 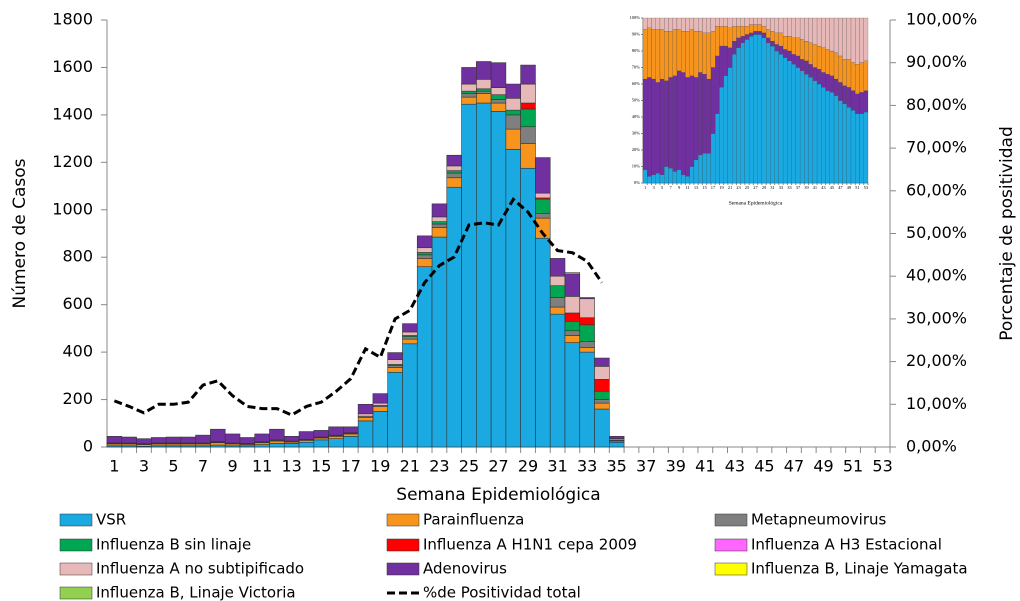 What do you see at coordinates (646, 466) in the screenshot?
I see `x-tick-label: 37` at bounding box center [646, 466].